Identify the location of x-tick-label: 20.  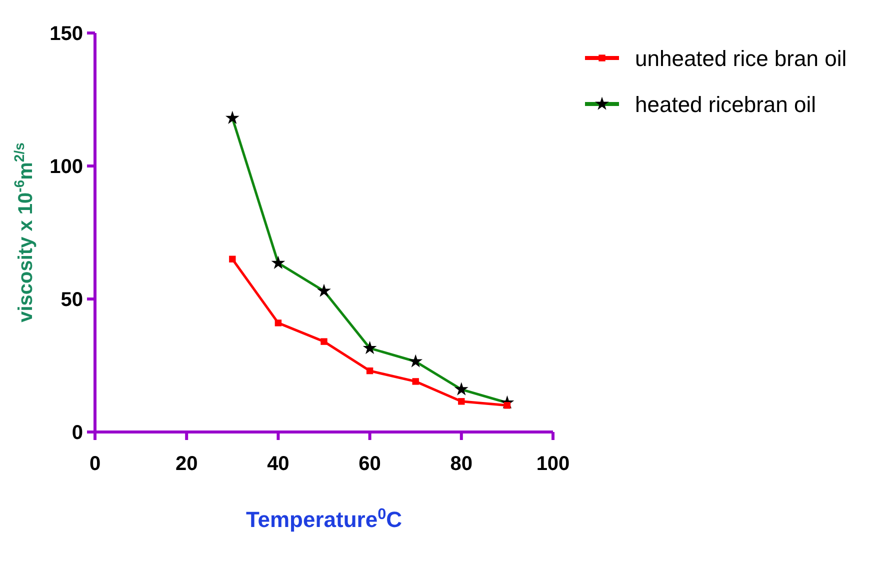
(186, 464).